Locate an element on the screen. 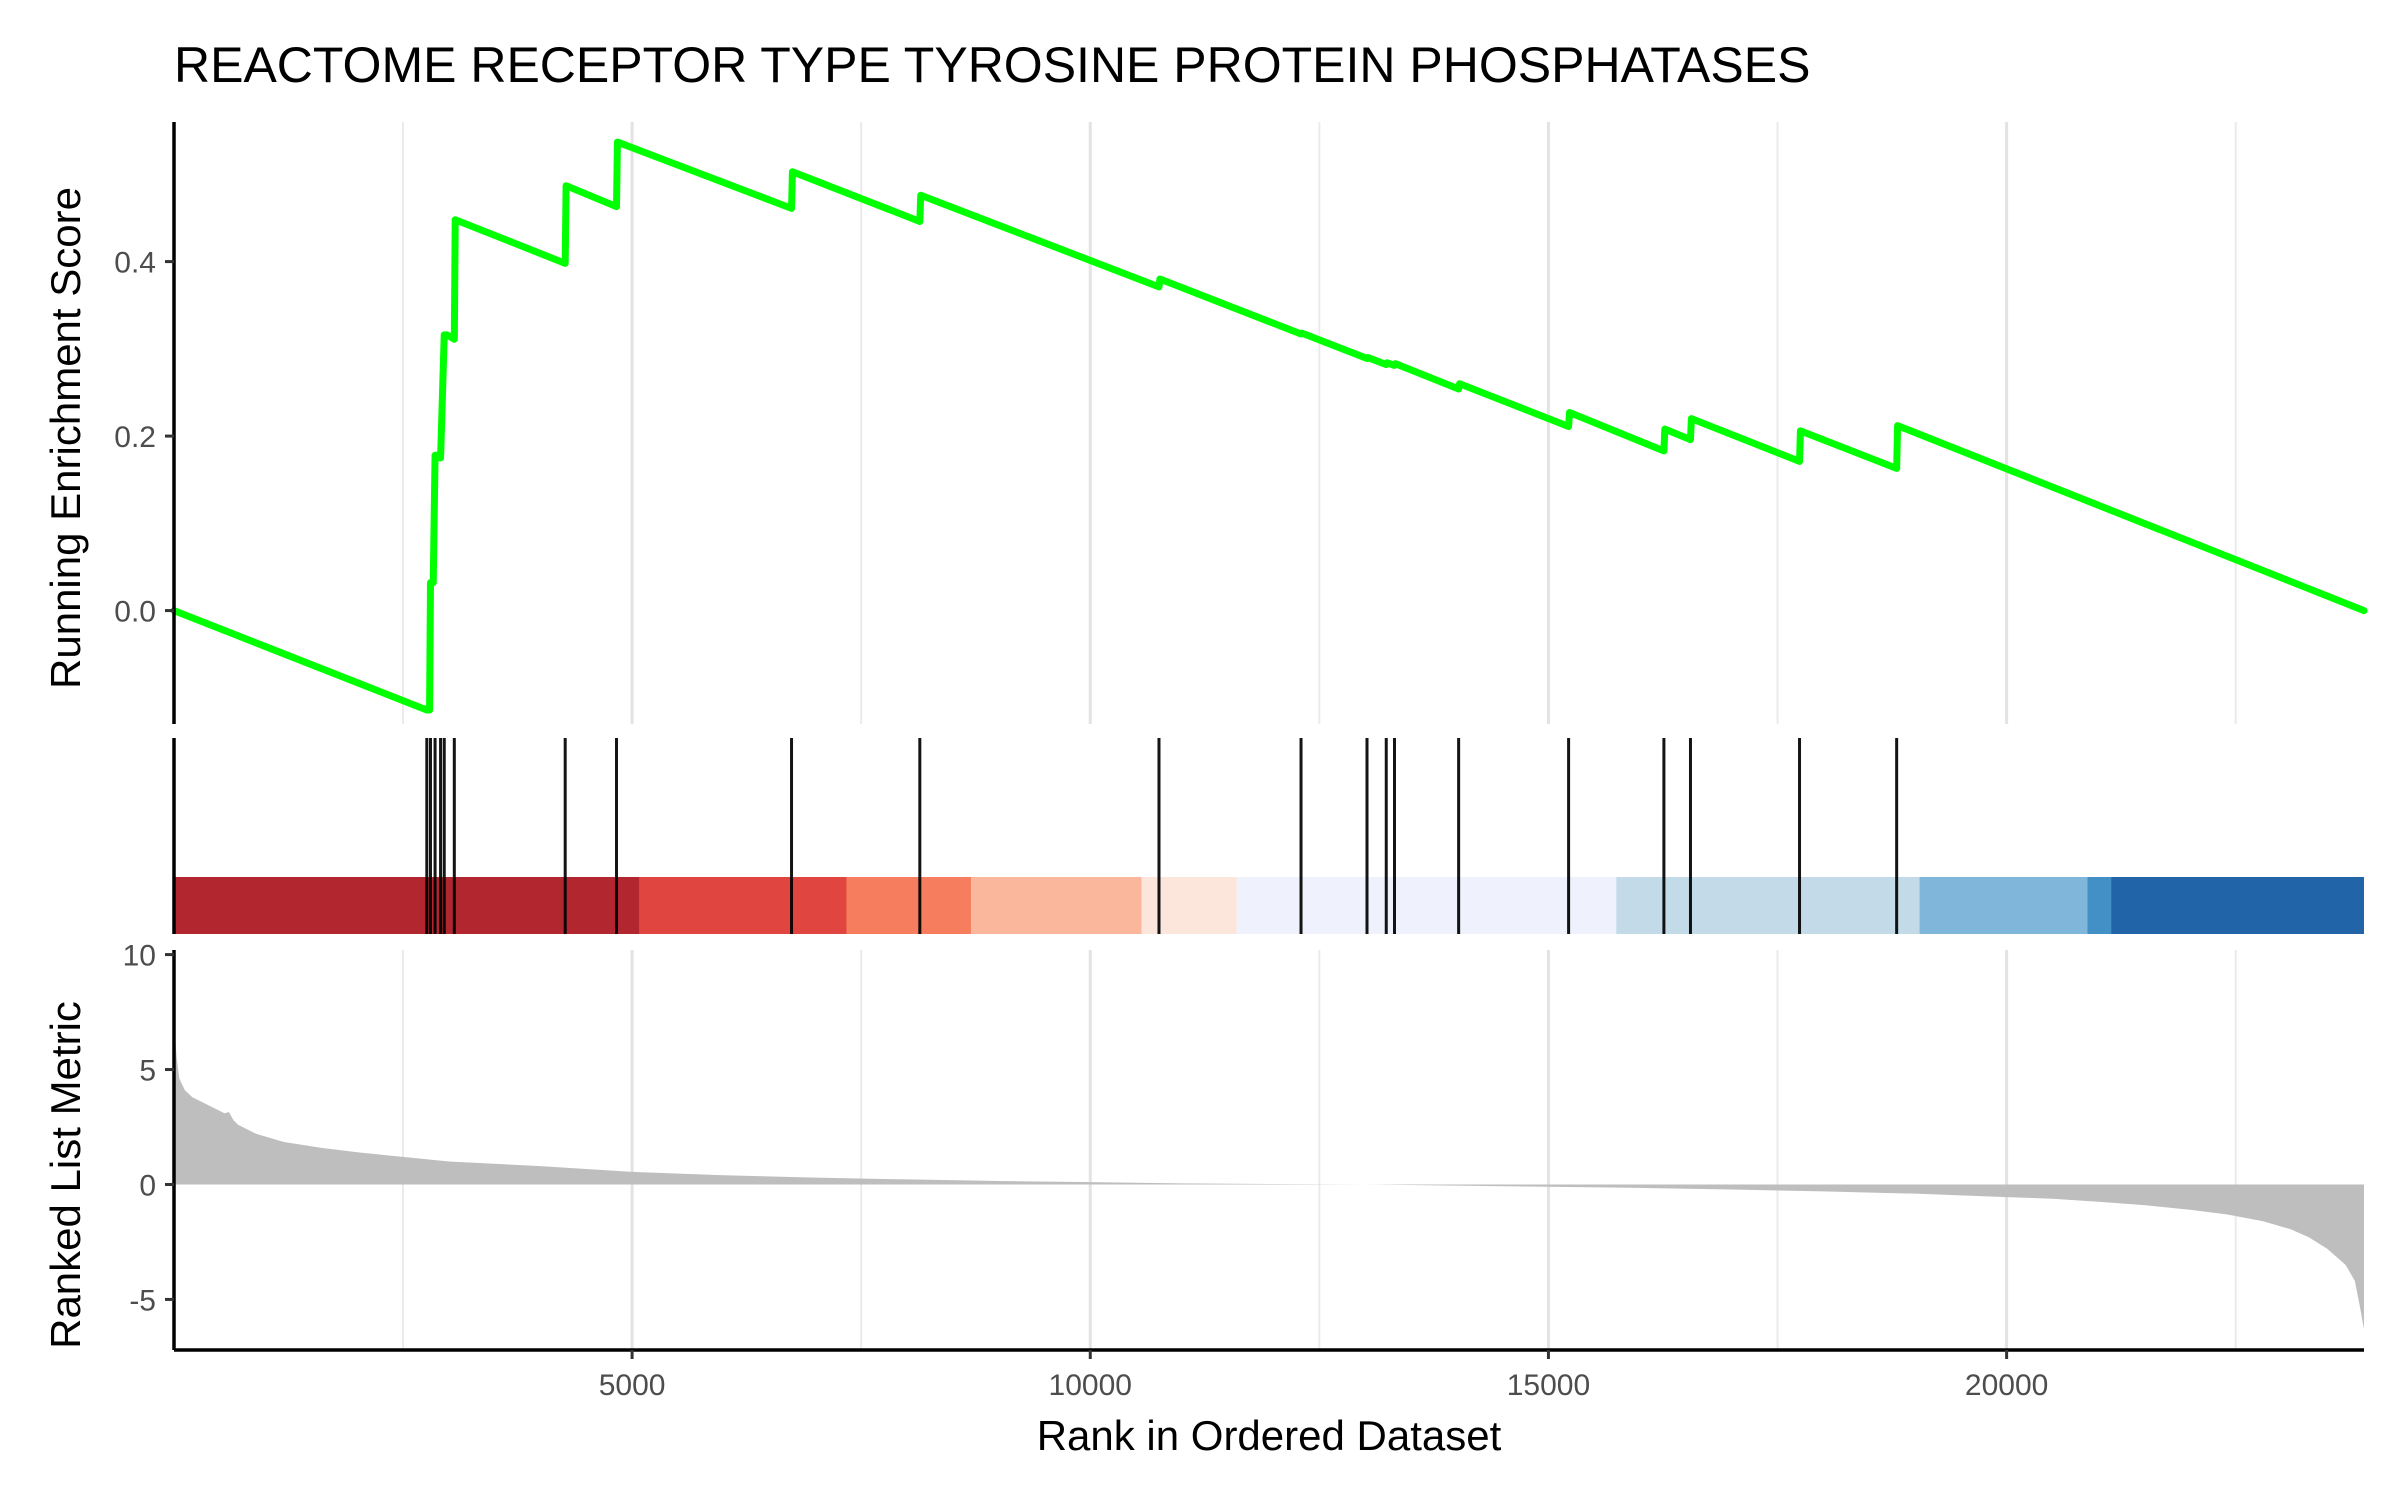 Image resolution: width=2400 pixels, height=1500 pixels. x-tick-label: 10000 is located at coordinates (1090, 1385).